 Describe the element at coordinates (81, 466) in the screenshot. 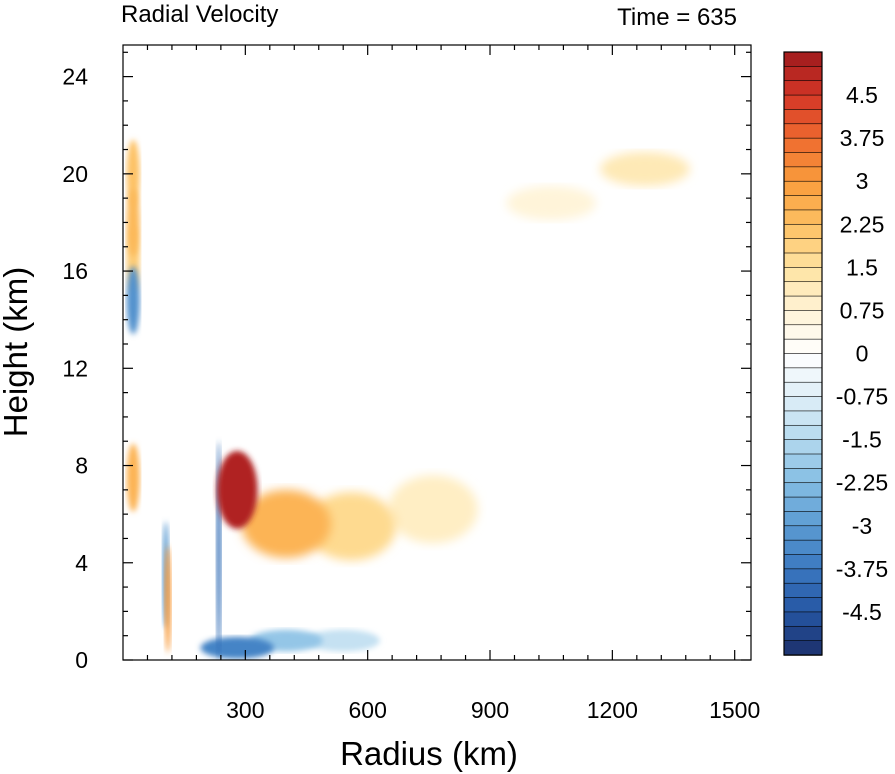

I see `y-tick-label: 8` at that location.